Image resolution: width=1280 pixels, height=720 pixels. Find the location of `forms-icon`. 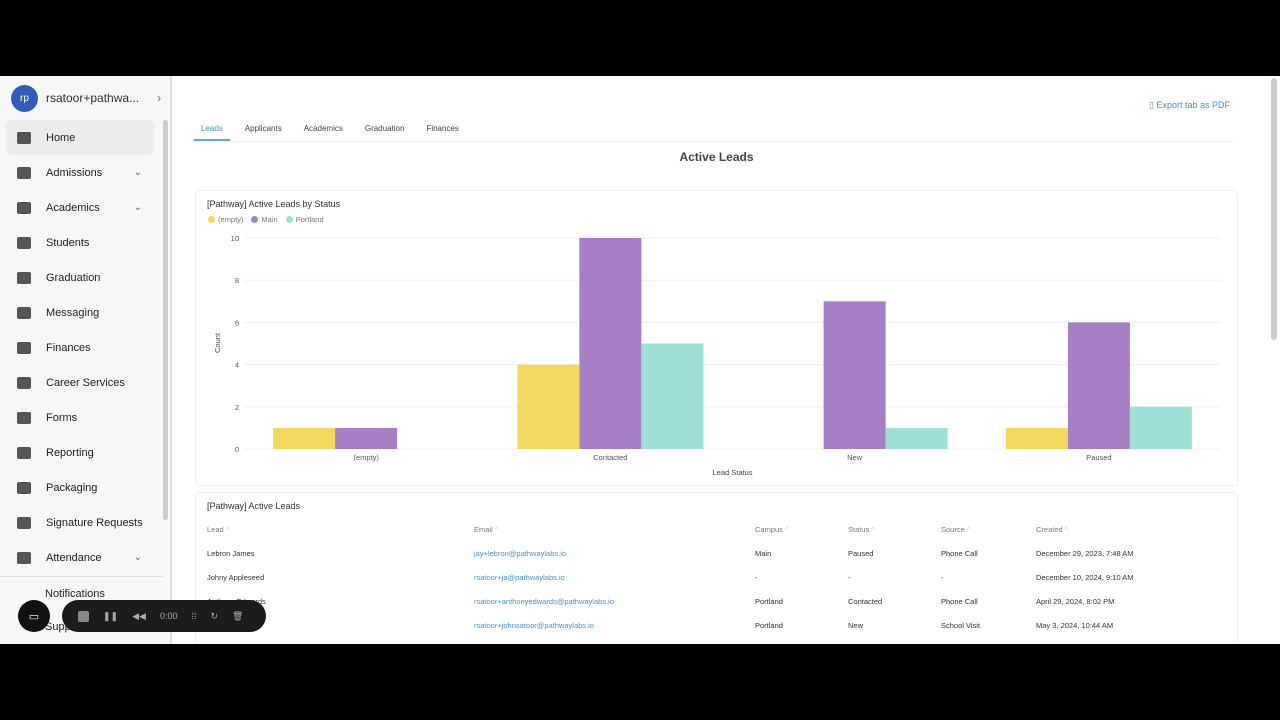

forms-icon is located at coordinates (24, 417).